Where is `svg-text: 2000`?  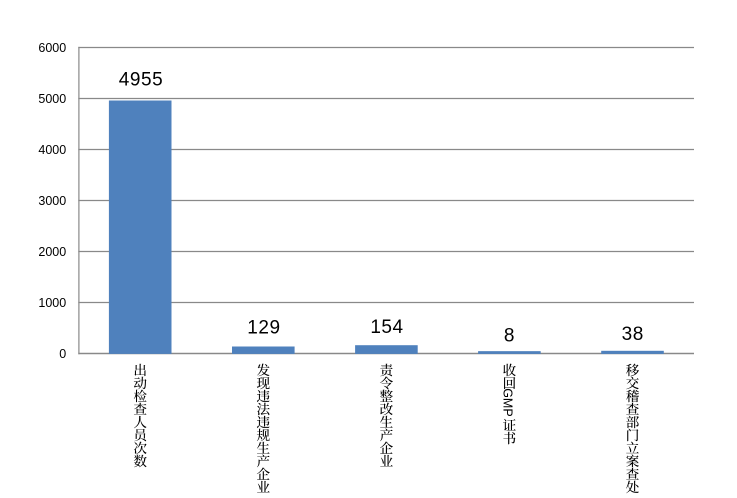
svg-text: 2000 is located at coordinates (52, 252).